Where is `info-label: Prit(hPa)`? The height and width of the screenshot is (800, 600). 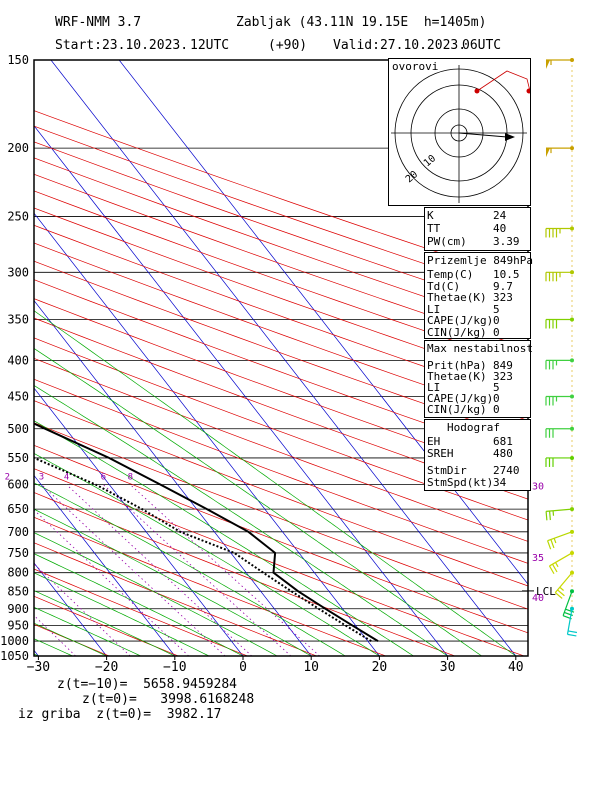 info-label: Prit(hPa) is located at coordinates (457, 365).